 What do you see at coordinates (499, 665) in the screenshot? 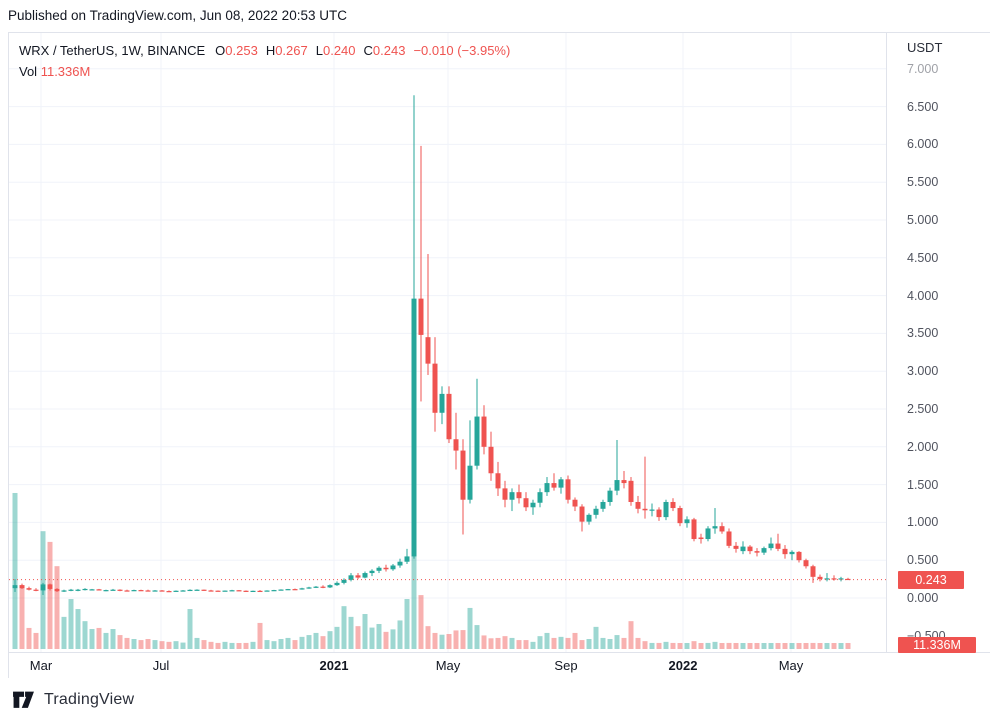
I see `time-axis: Mar Jul 2021 May Sep 2022 May` at bounding box center [499, 665].